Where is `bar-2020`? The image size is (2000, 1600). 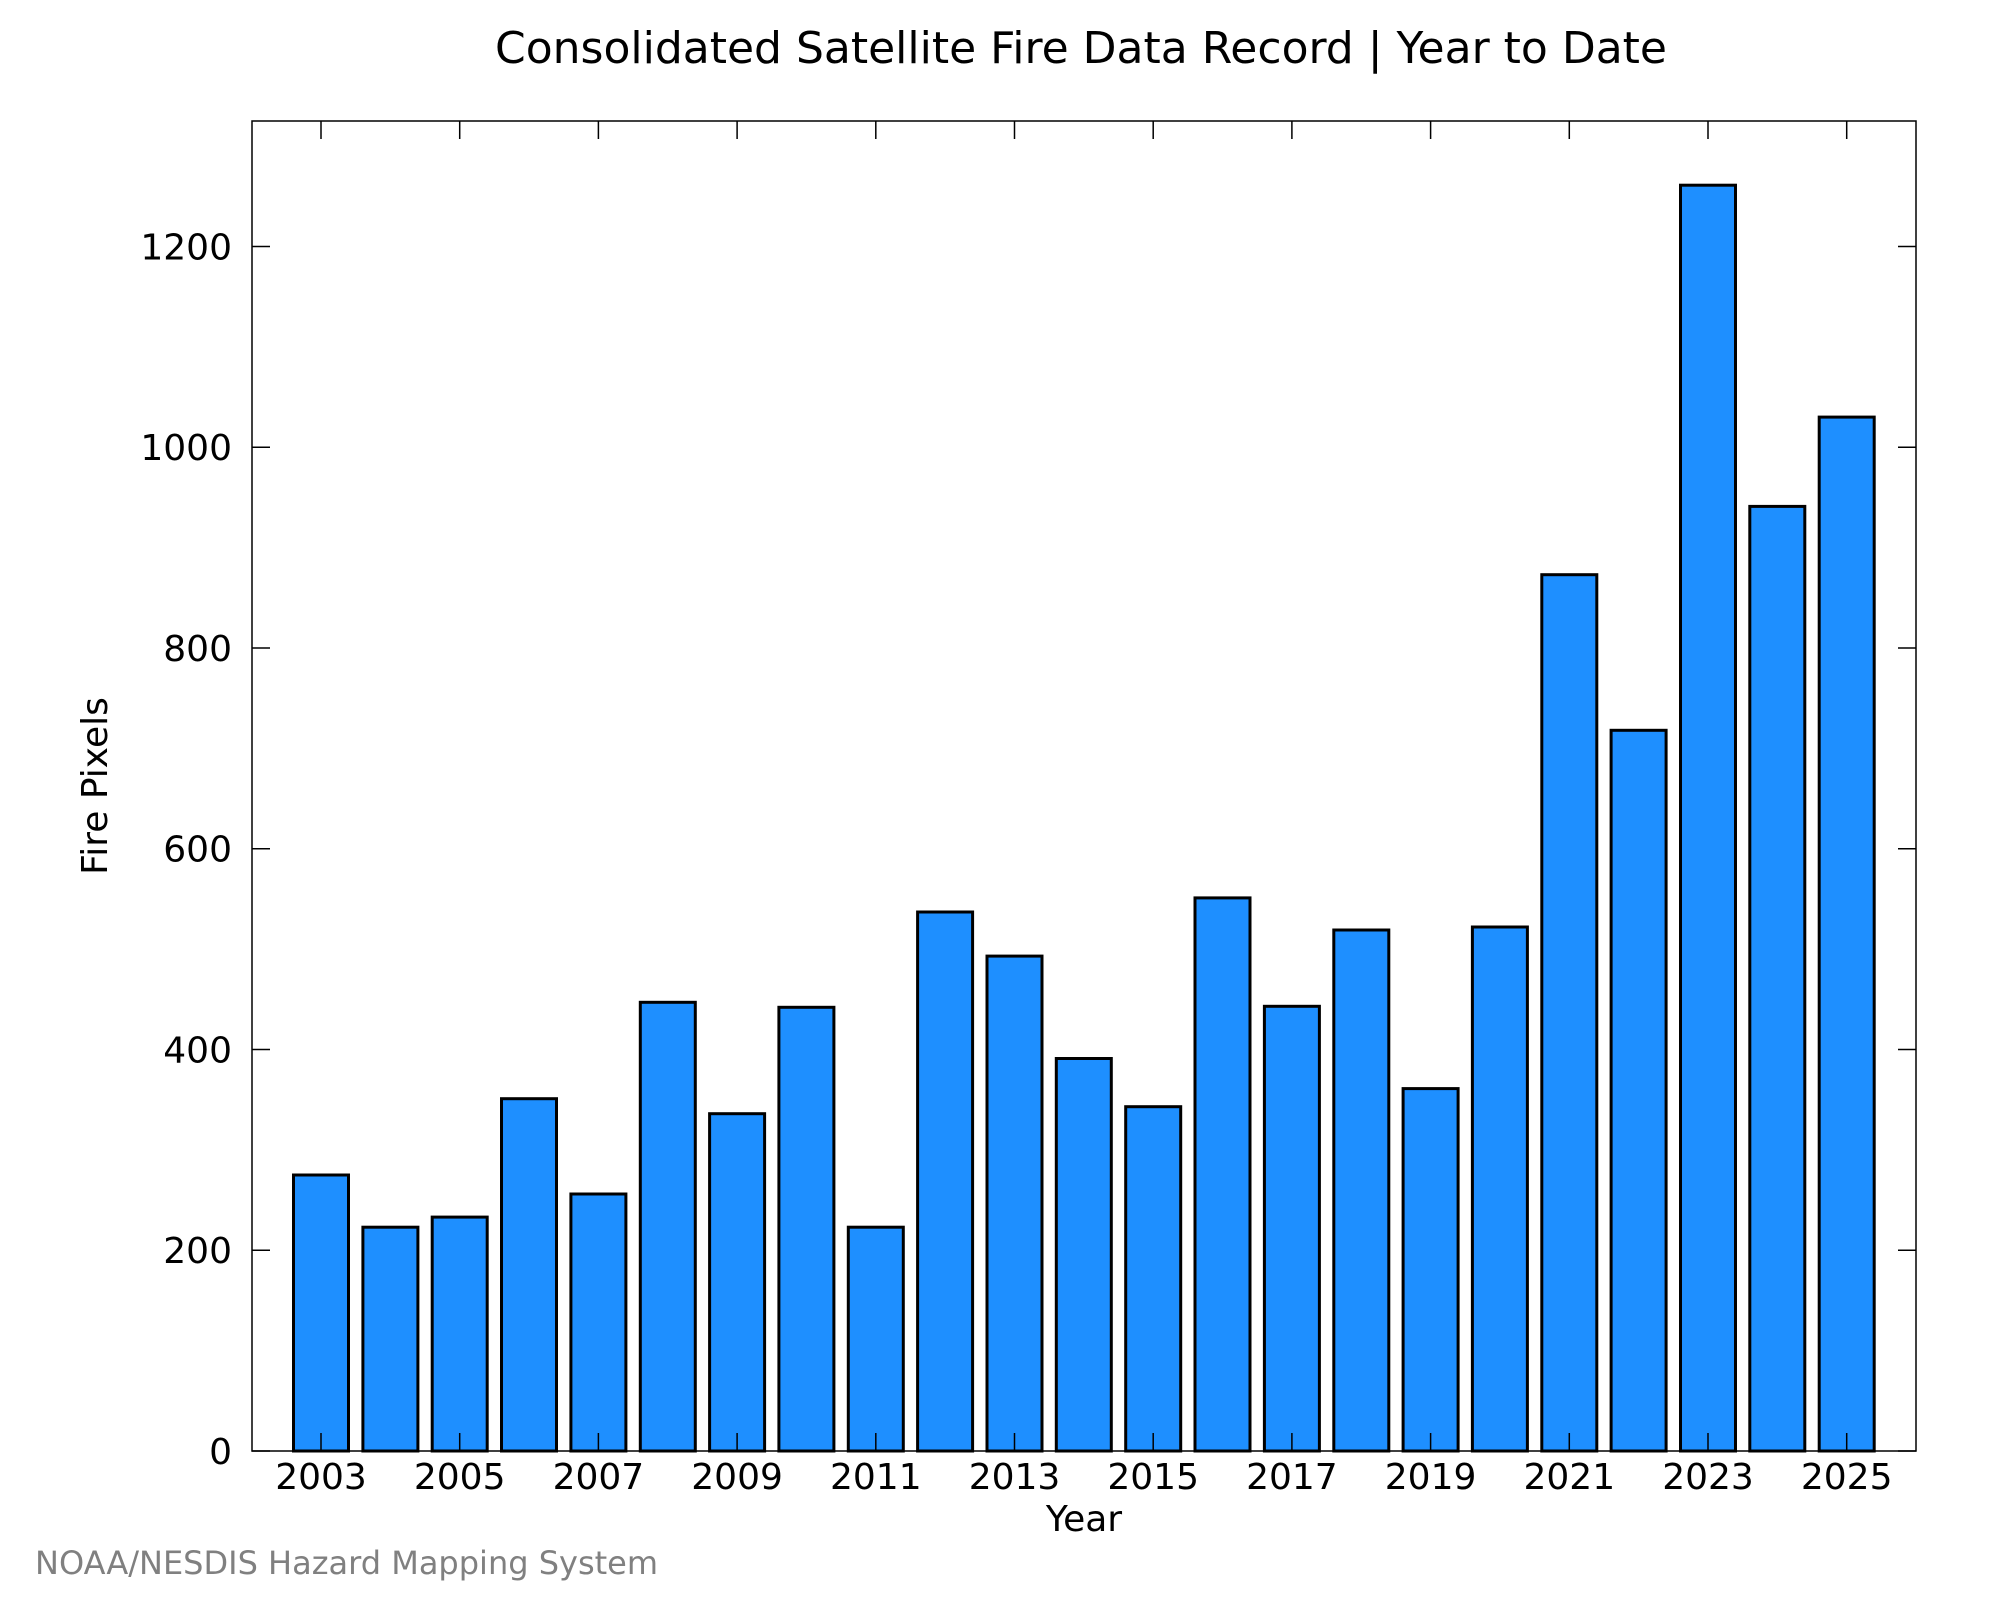
bar-2020 is located at coordinates (1499, 1189).